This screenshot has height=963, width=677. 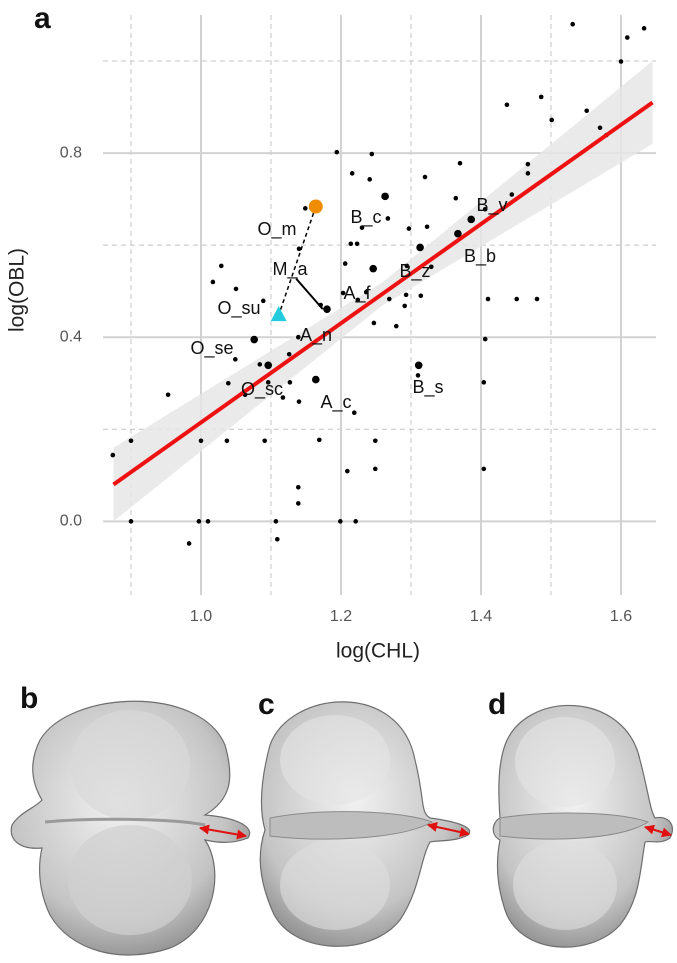 I want to click on y-tick-label: 0.8, so click(x=71, y=152).